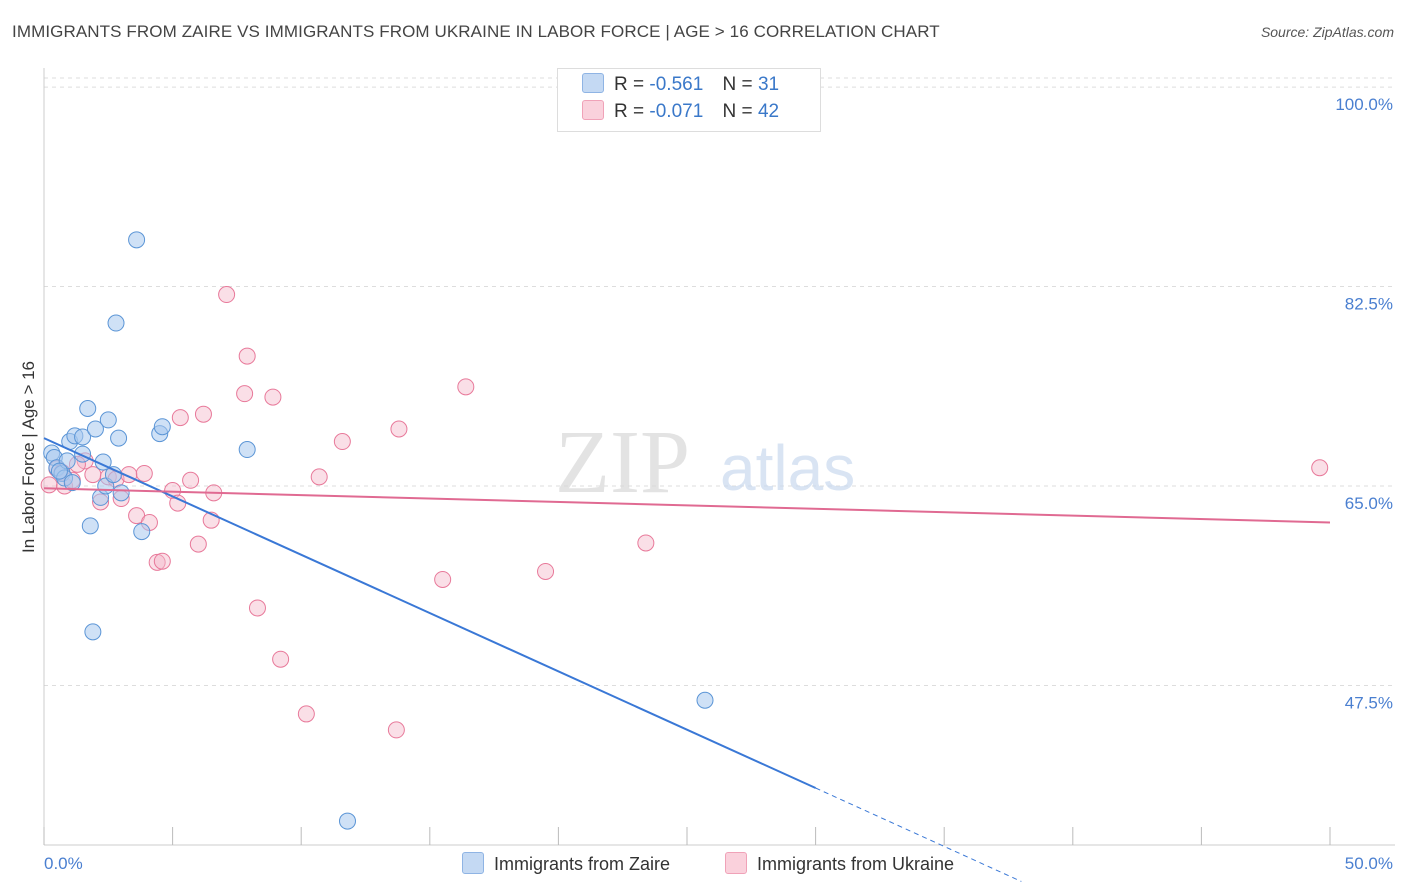  What do you see at coordinates (622, 462) in the screenshot?
I see `watermark-zip: ZIP` at bounding box center [622, 462].